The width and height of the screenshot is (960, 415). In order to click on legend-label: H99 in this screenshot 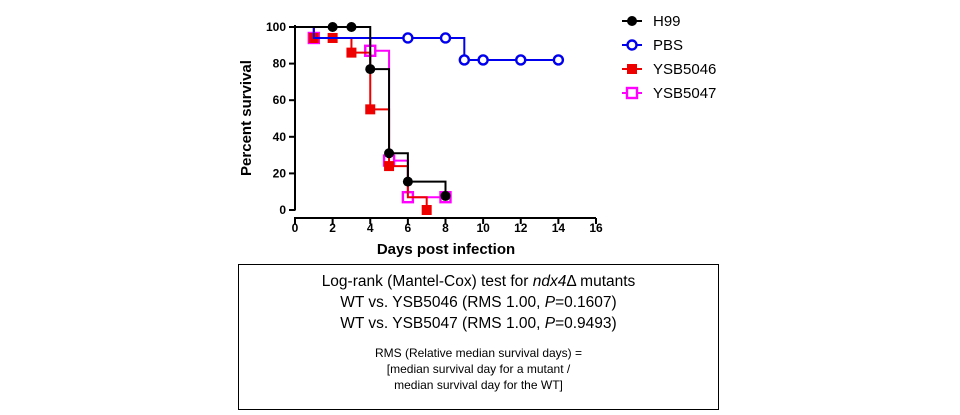, I will do `click(667, 21)`.